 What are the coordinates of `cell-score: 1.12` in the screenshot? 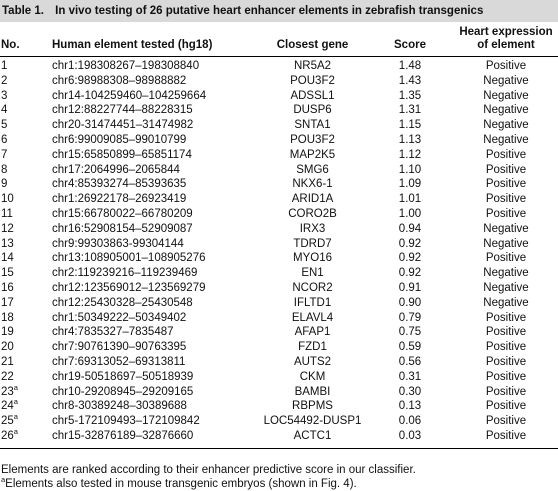 It's located at (410, 154).